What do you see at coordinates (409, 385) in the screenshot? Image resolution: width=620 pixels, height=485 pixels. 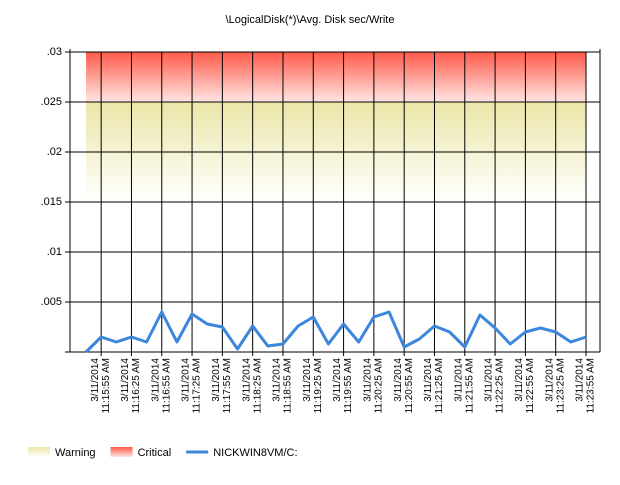 I see `x-tick-label: 11:20:55 AM` at bounding box center [409, 385].